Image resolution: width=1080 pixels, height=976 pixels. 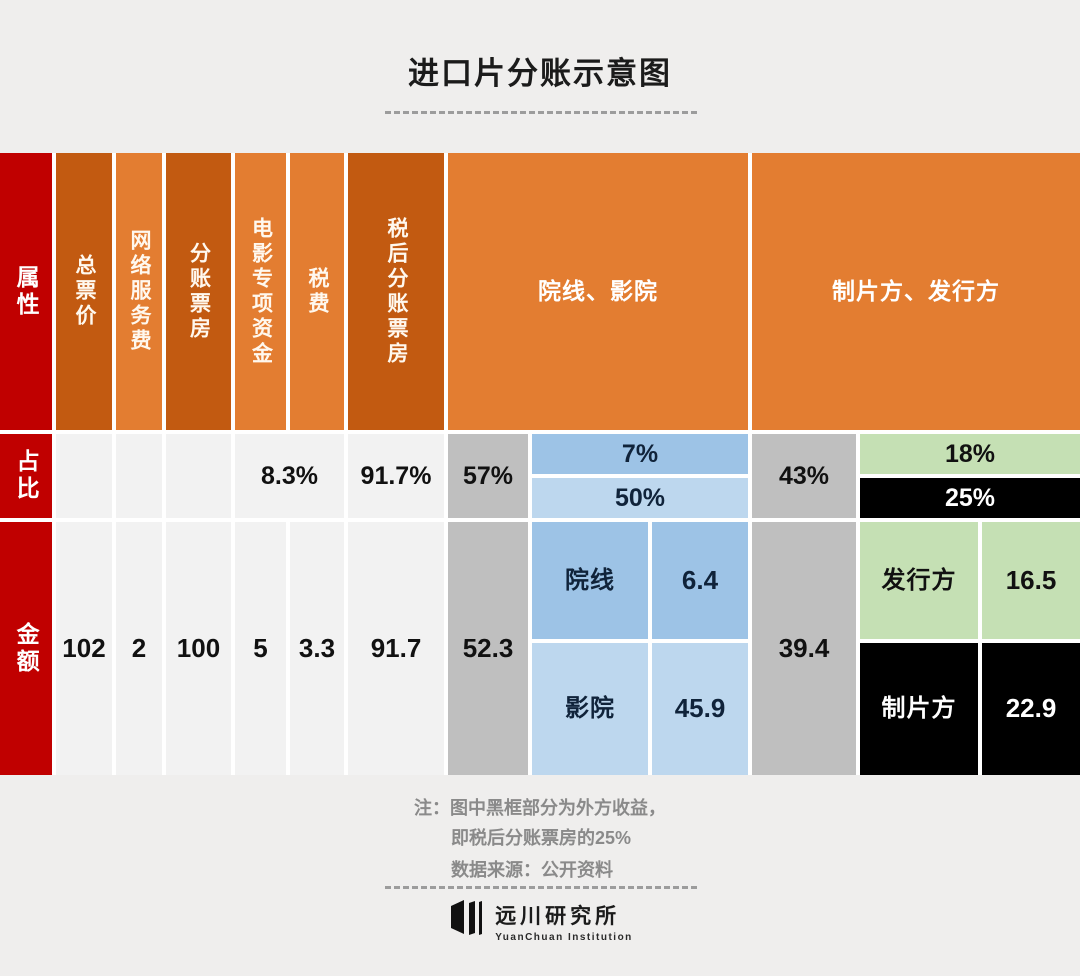 I want to click on amount-after-tax-cell: 91.7, so click(x=396, y=648).